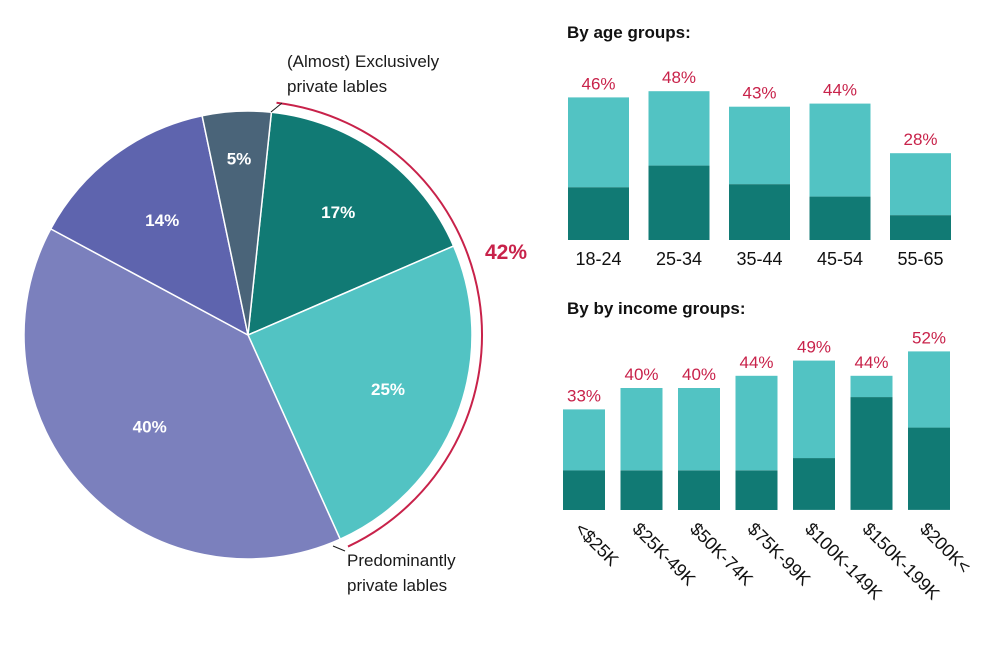 Image resolution: width=1000 pixels, height=648 pixels. What do you see at coordinates (403, 573) in the screenshot?
I see `bottom-callout: Predominantly private lables` at bounding box center [403, 573].